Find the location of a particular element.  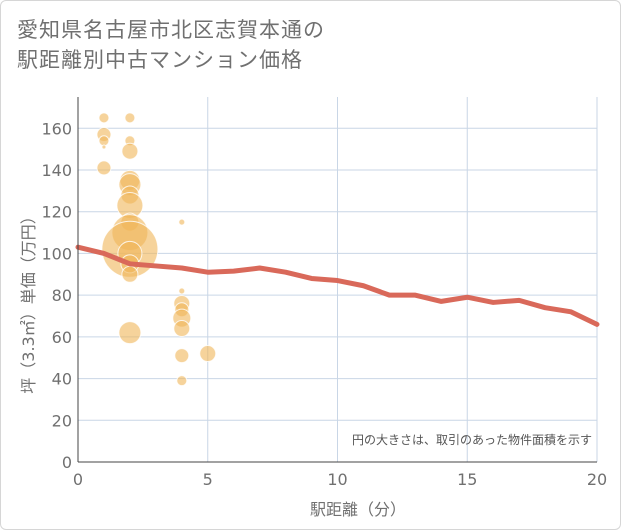

size-note: 円の大きさは、取引のあった物件面積を示す is located at coordinates (472, 439).